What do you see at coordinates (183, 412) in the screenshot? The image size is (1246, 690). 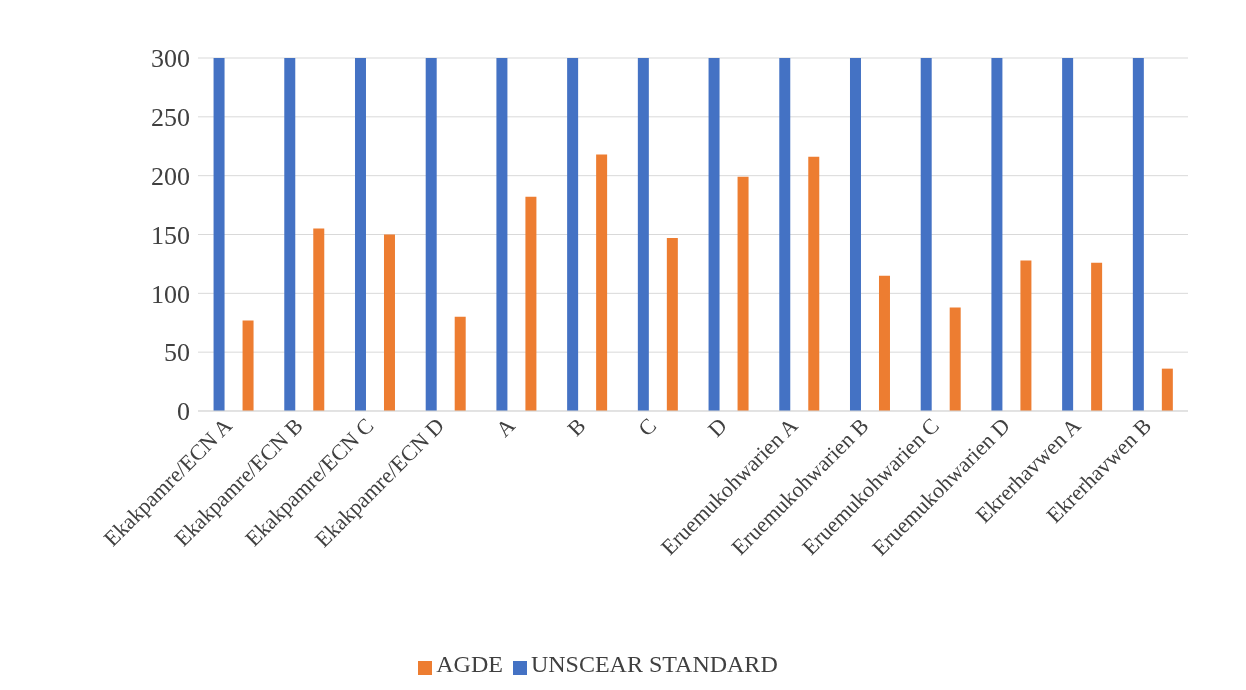 I see `y-tick-label: 0` at bounding box center [183, 412].